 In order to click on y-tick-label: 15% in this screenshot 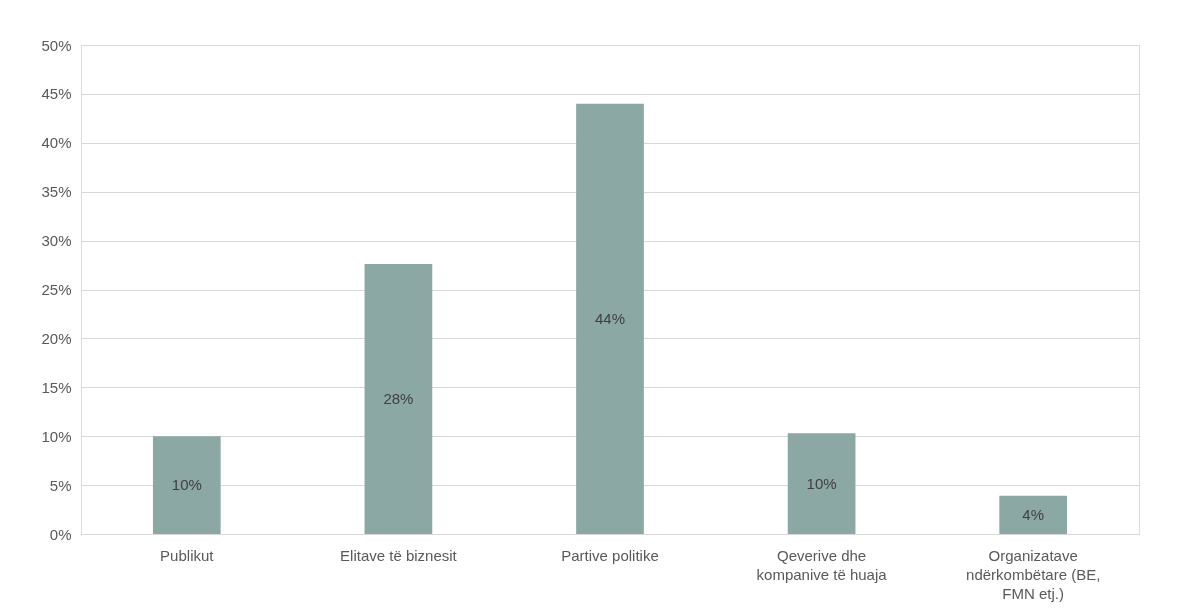, I will do `click(56, 387)`.